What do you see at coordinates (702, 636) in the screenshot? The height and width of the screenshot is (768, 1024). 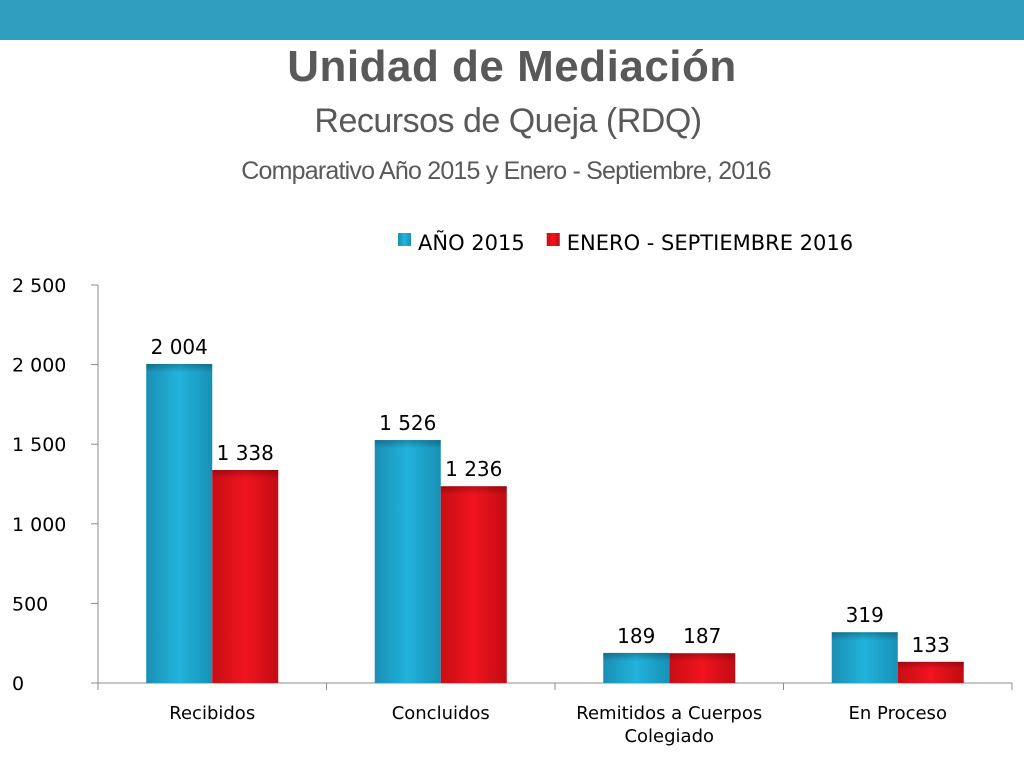 I see `data-label: 187` at bounding box center [702, 636].